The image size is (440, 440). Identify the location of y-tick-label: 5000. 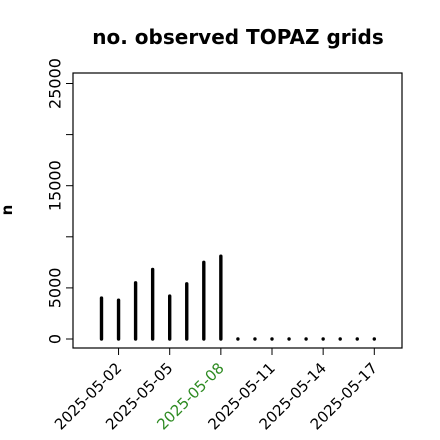
(55, 288).